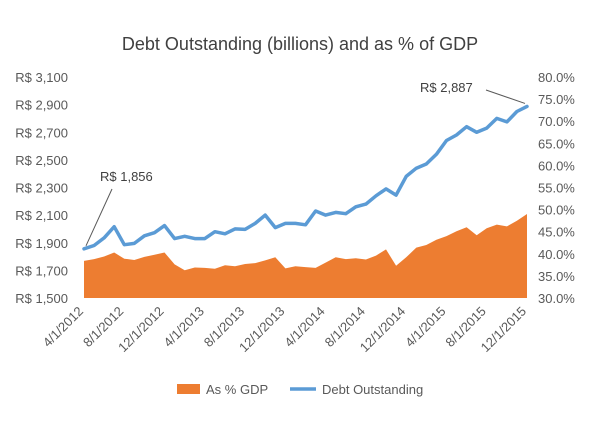 The height and width of the screenshot is (427, 600). What do you see at coordinates (99, 217) in the screenshot?
I see `annotation-leader-start` at bounding box center [99, 217].